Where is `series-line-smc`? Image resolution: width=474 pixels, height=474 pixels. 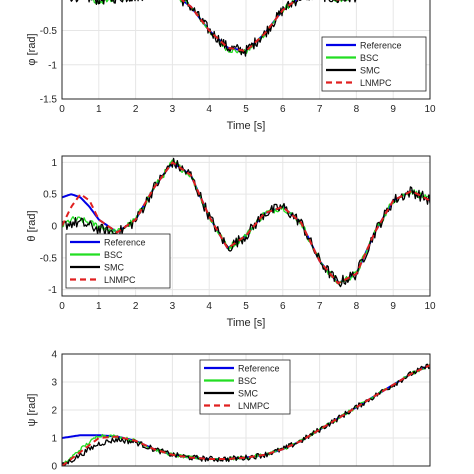
series-line-smc is located at coordinates (213, 28).